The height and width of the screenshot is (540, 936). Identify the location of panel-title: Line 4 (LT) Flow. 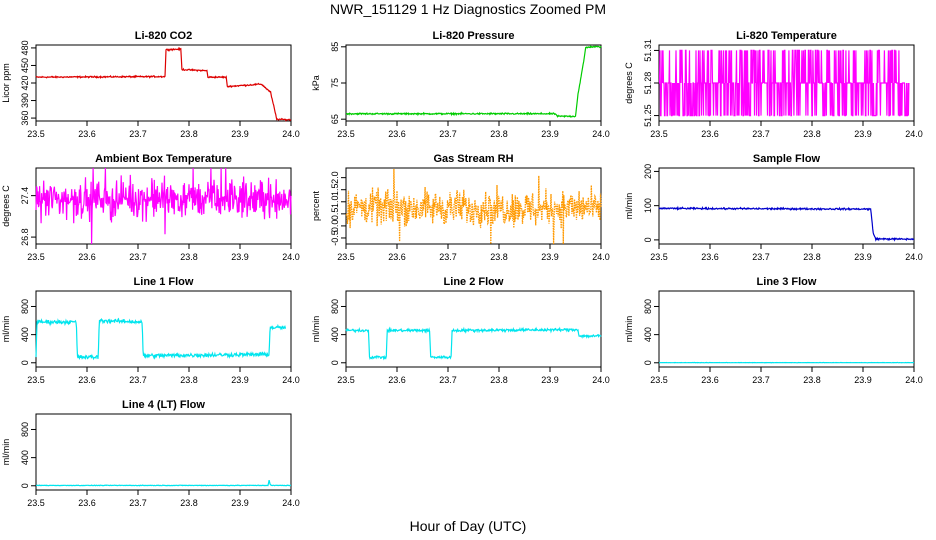
(163, 405).